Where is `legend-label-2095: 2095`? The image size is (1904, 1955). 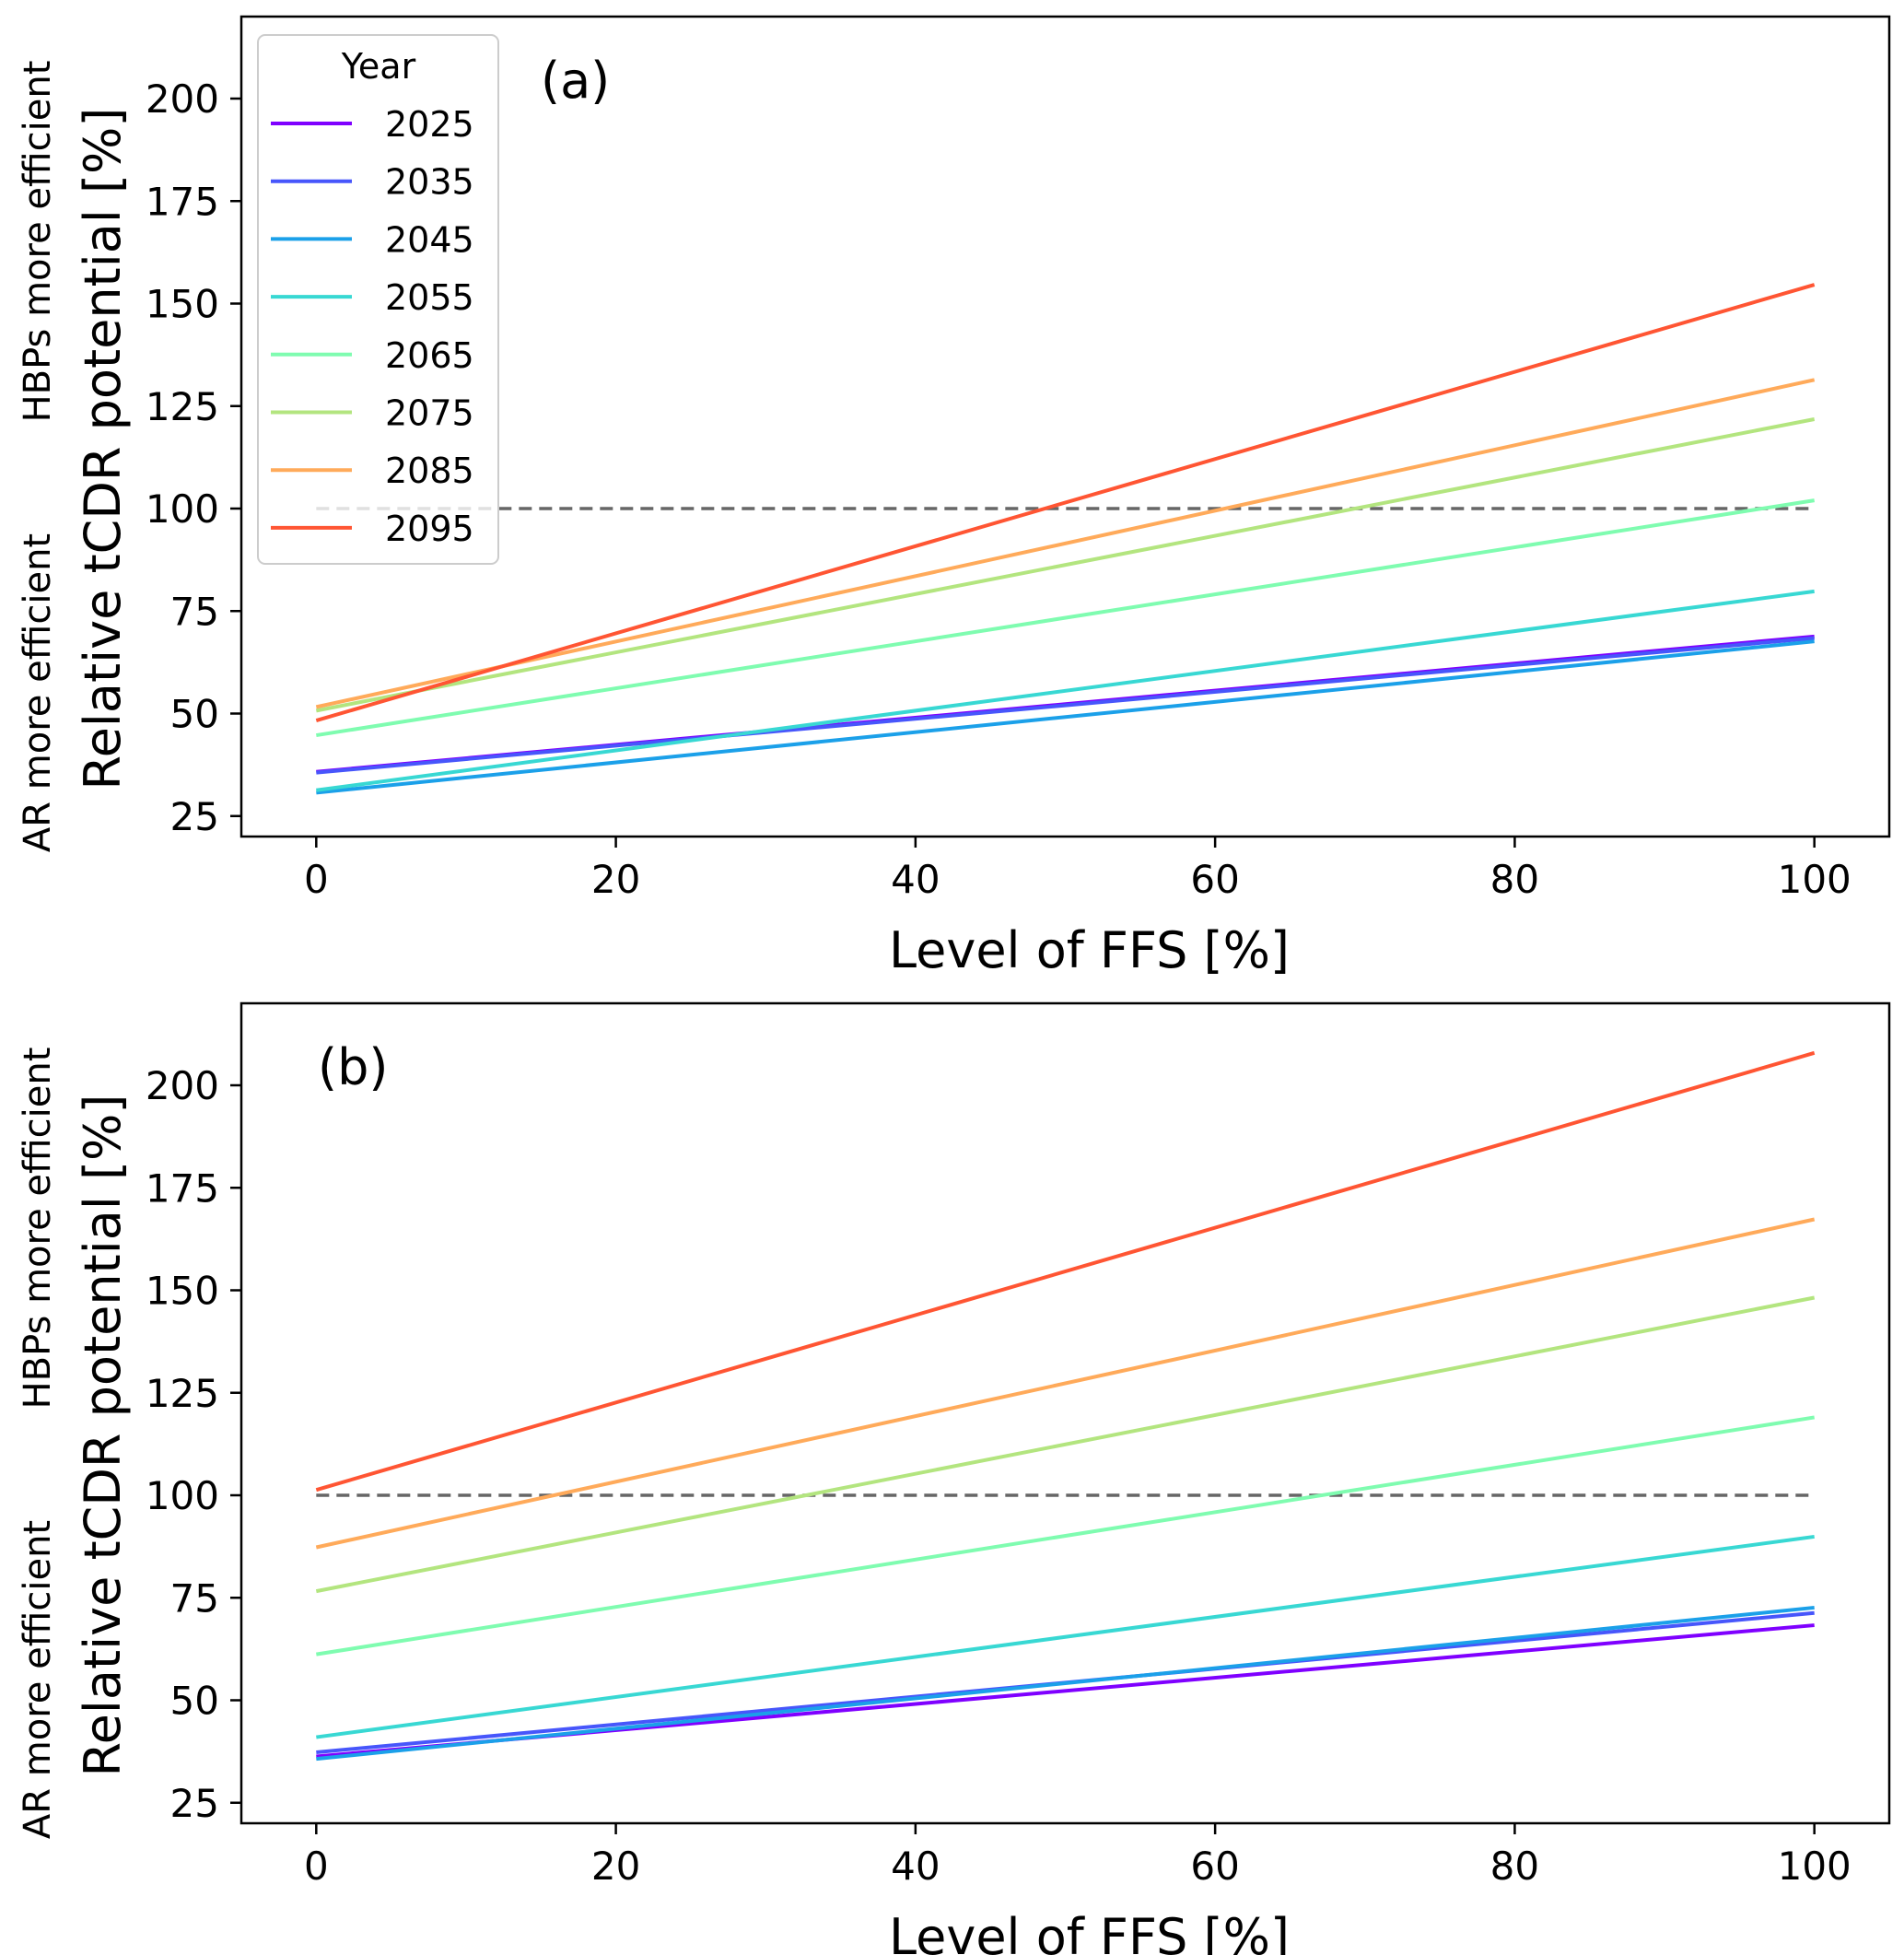
legend-label-2095: 2095 is located at coordinates (429, 529).